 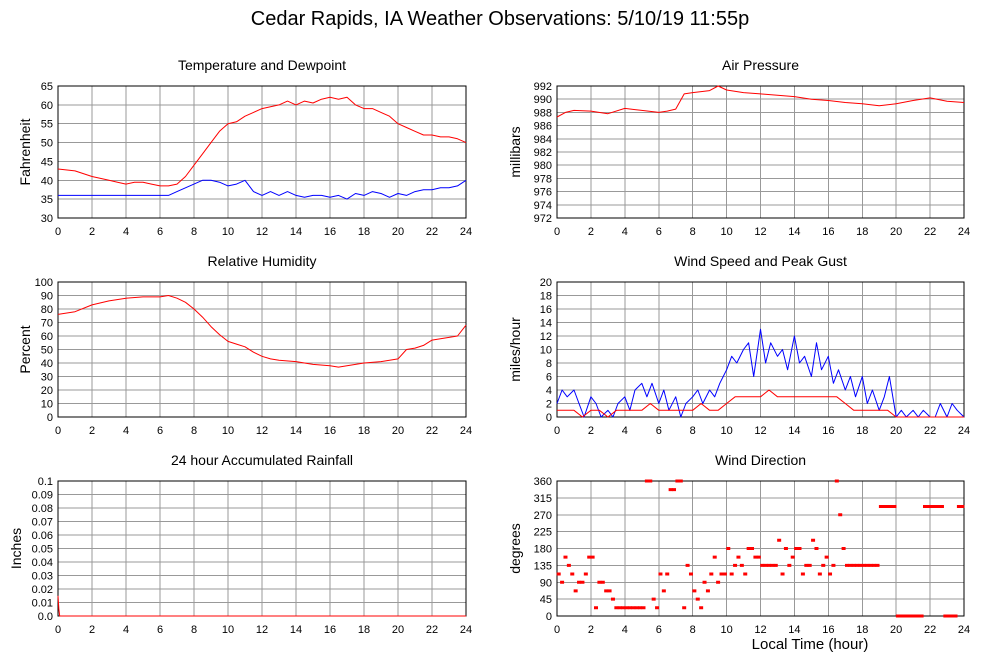 What do you see at coordinates (828, 630) in the screenshot?
I see `x-tick-label: 16` at bounding box center [828, 630].